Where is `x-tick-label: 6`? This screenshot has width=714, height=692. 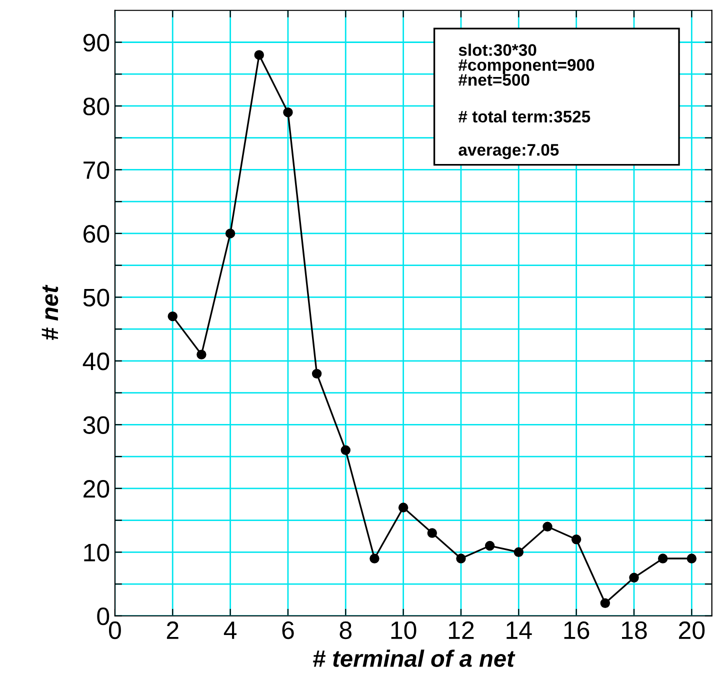
x-tick-label: 6 is located at coordinates (288, 630).